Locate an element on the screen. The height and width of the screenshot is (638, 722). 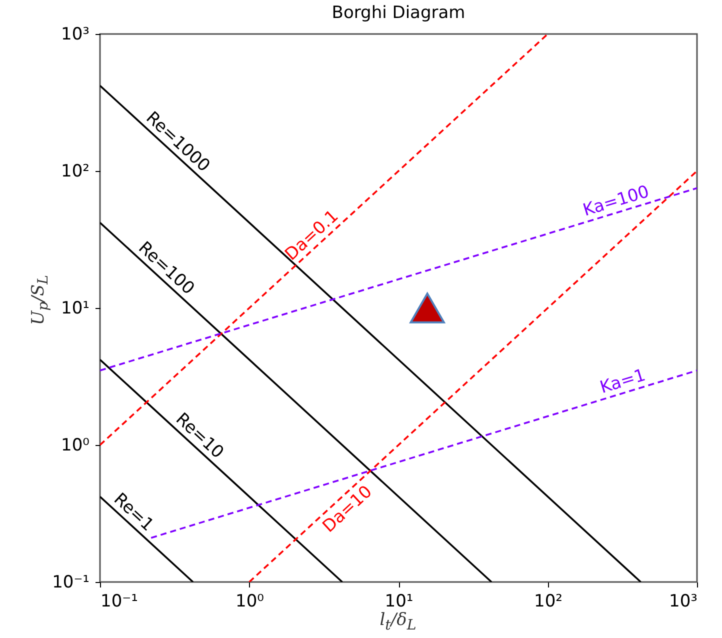
x-tick-label: 10⁰ is located at coordinates (250, 602).